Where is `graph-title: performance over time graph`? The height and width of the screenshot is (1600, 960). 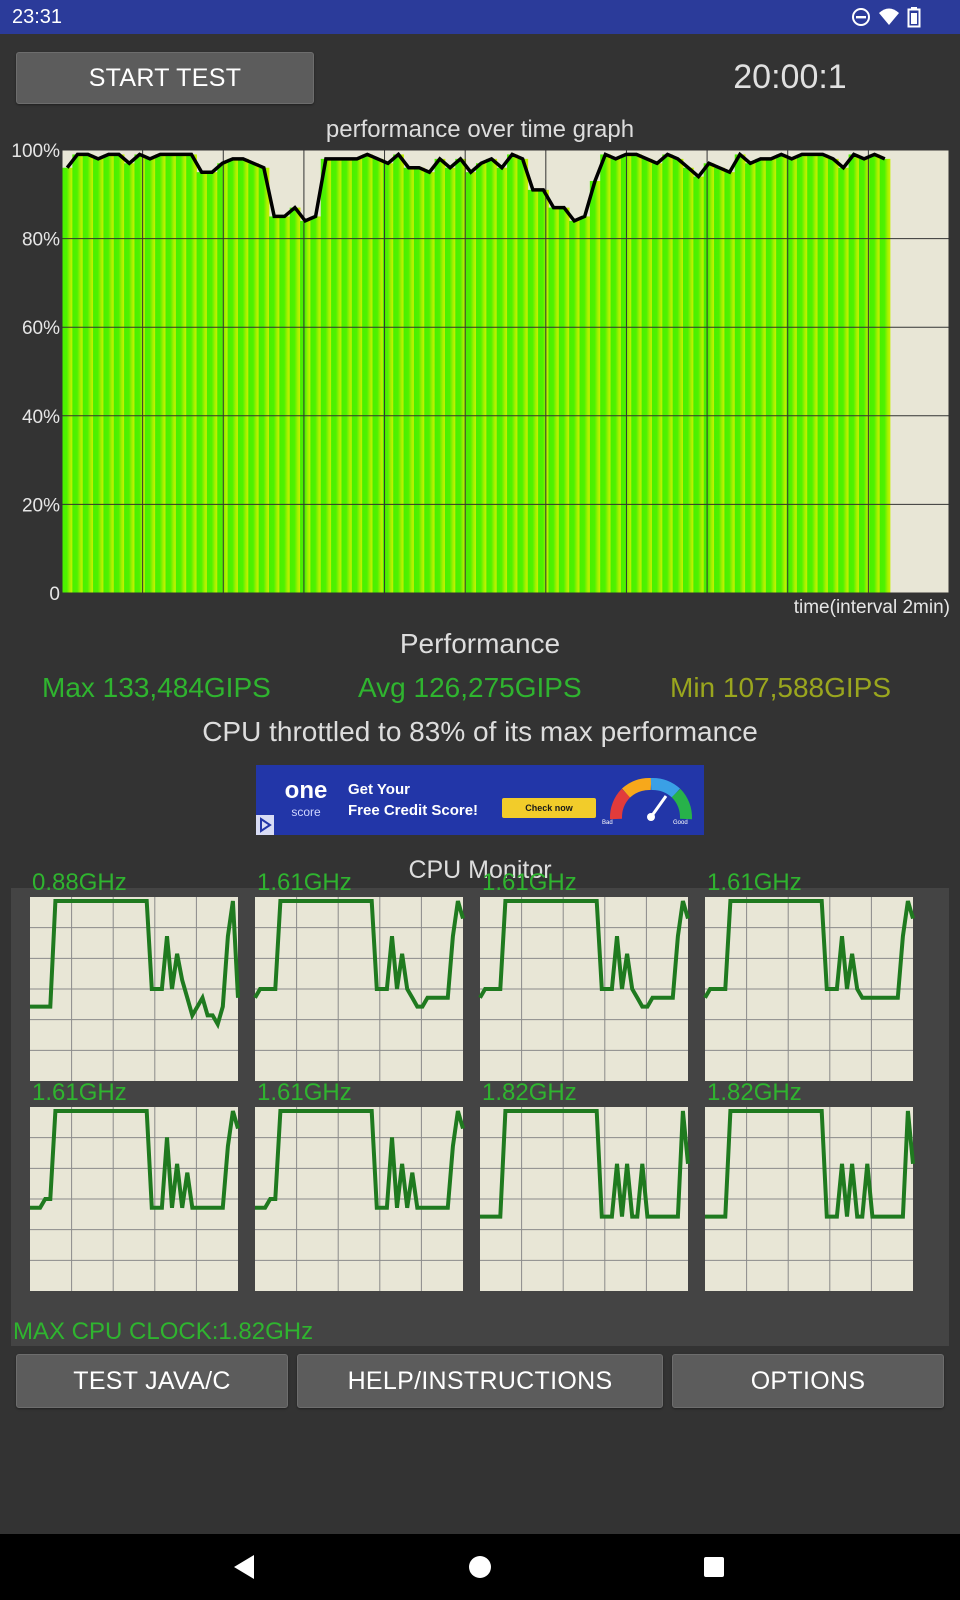 graph-title: performance over time graph is located at coordinates (480, 129).